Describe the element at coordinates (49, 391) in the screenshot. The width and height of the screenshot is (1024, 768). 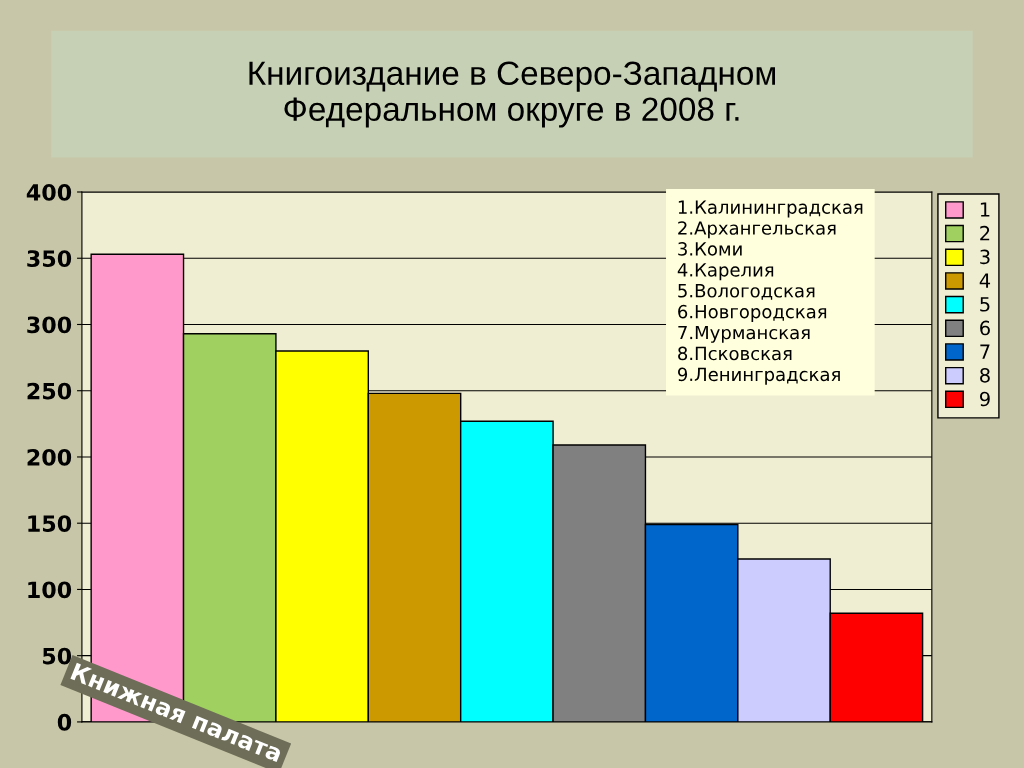
I see `y-tick-label: 250` at that location.